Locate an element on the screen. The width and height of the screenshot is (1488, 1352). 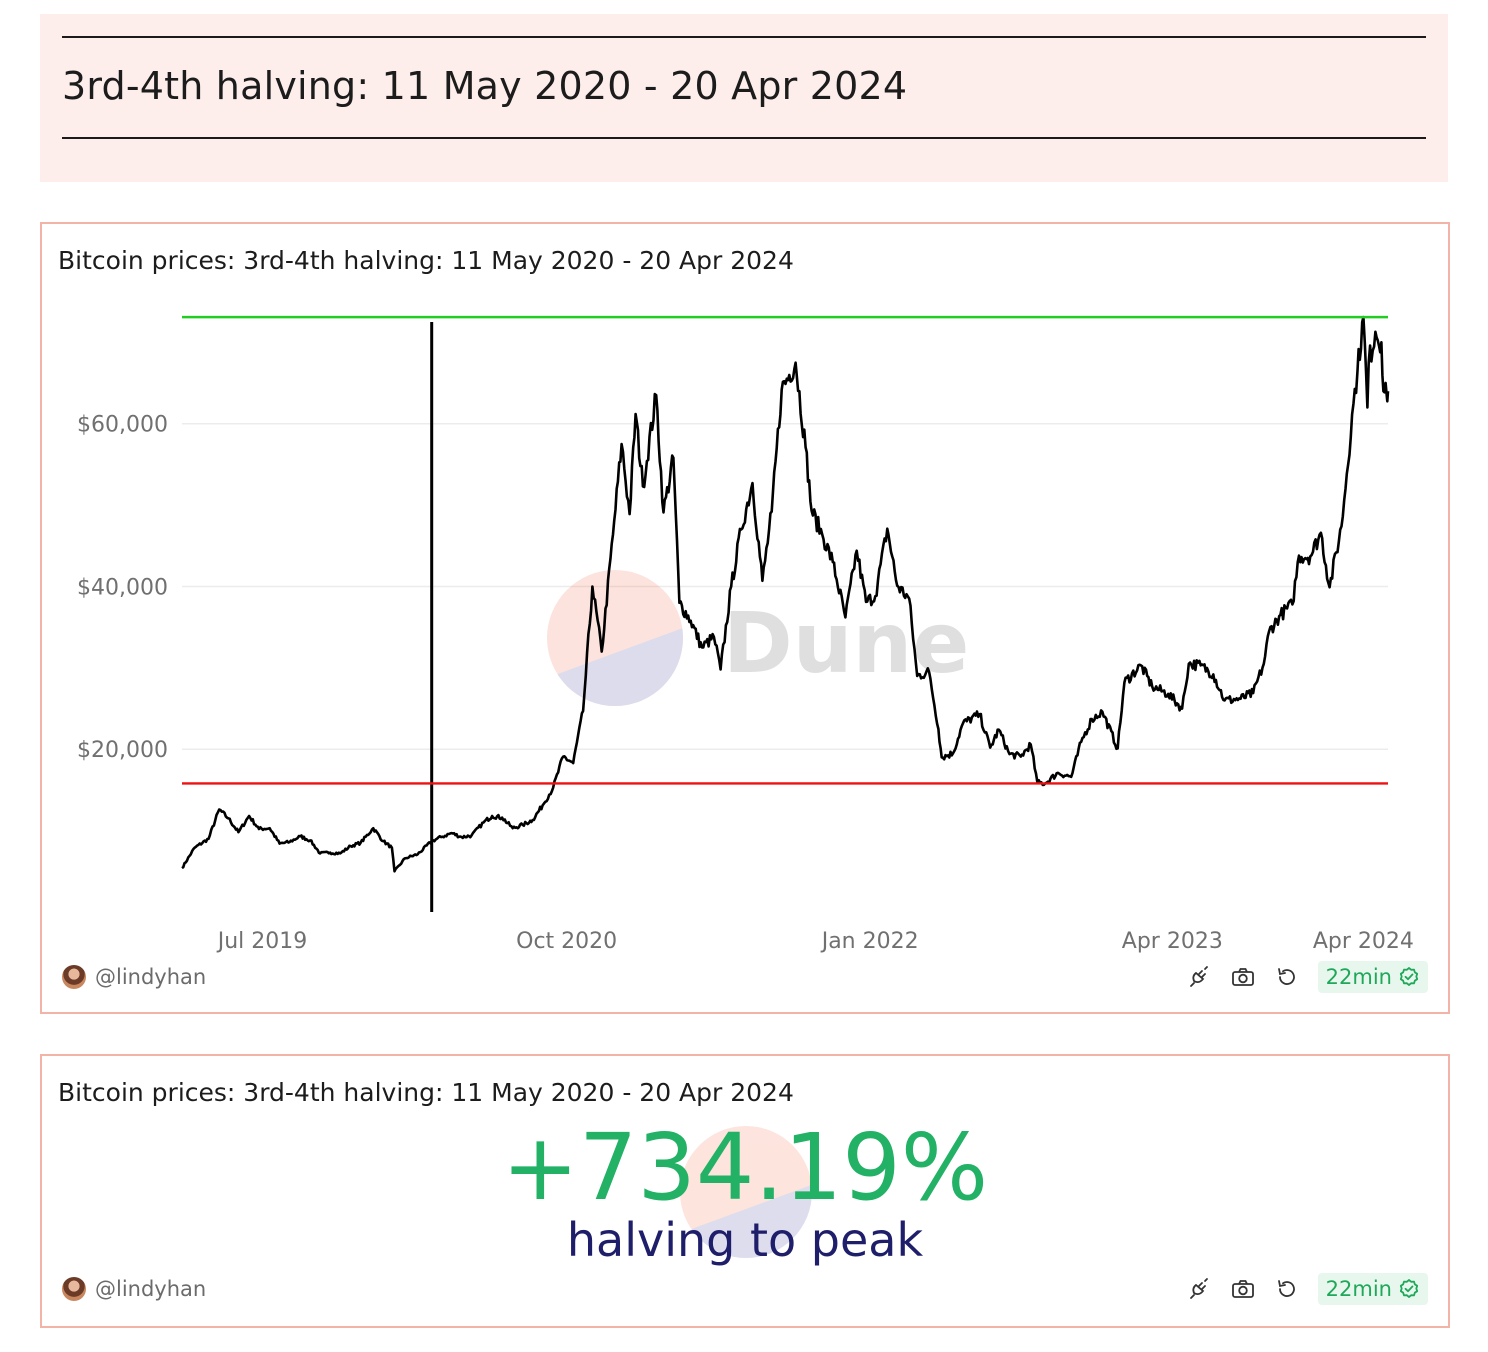
counter-subtitle: halving to peak is located at coordinates (745, 1240).